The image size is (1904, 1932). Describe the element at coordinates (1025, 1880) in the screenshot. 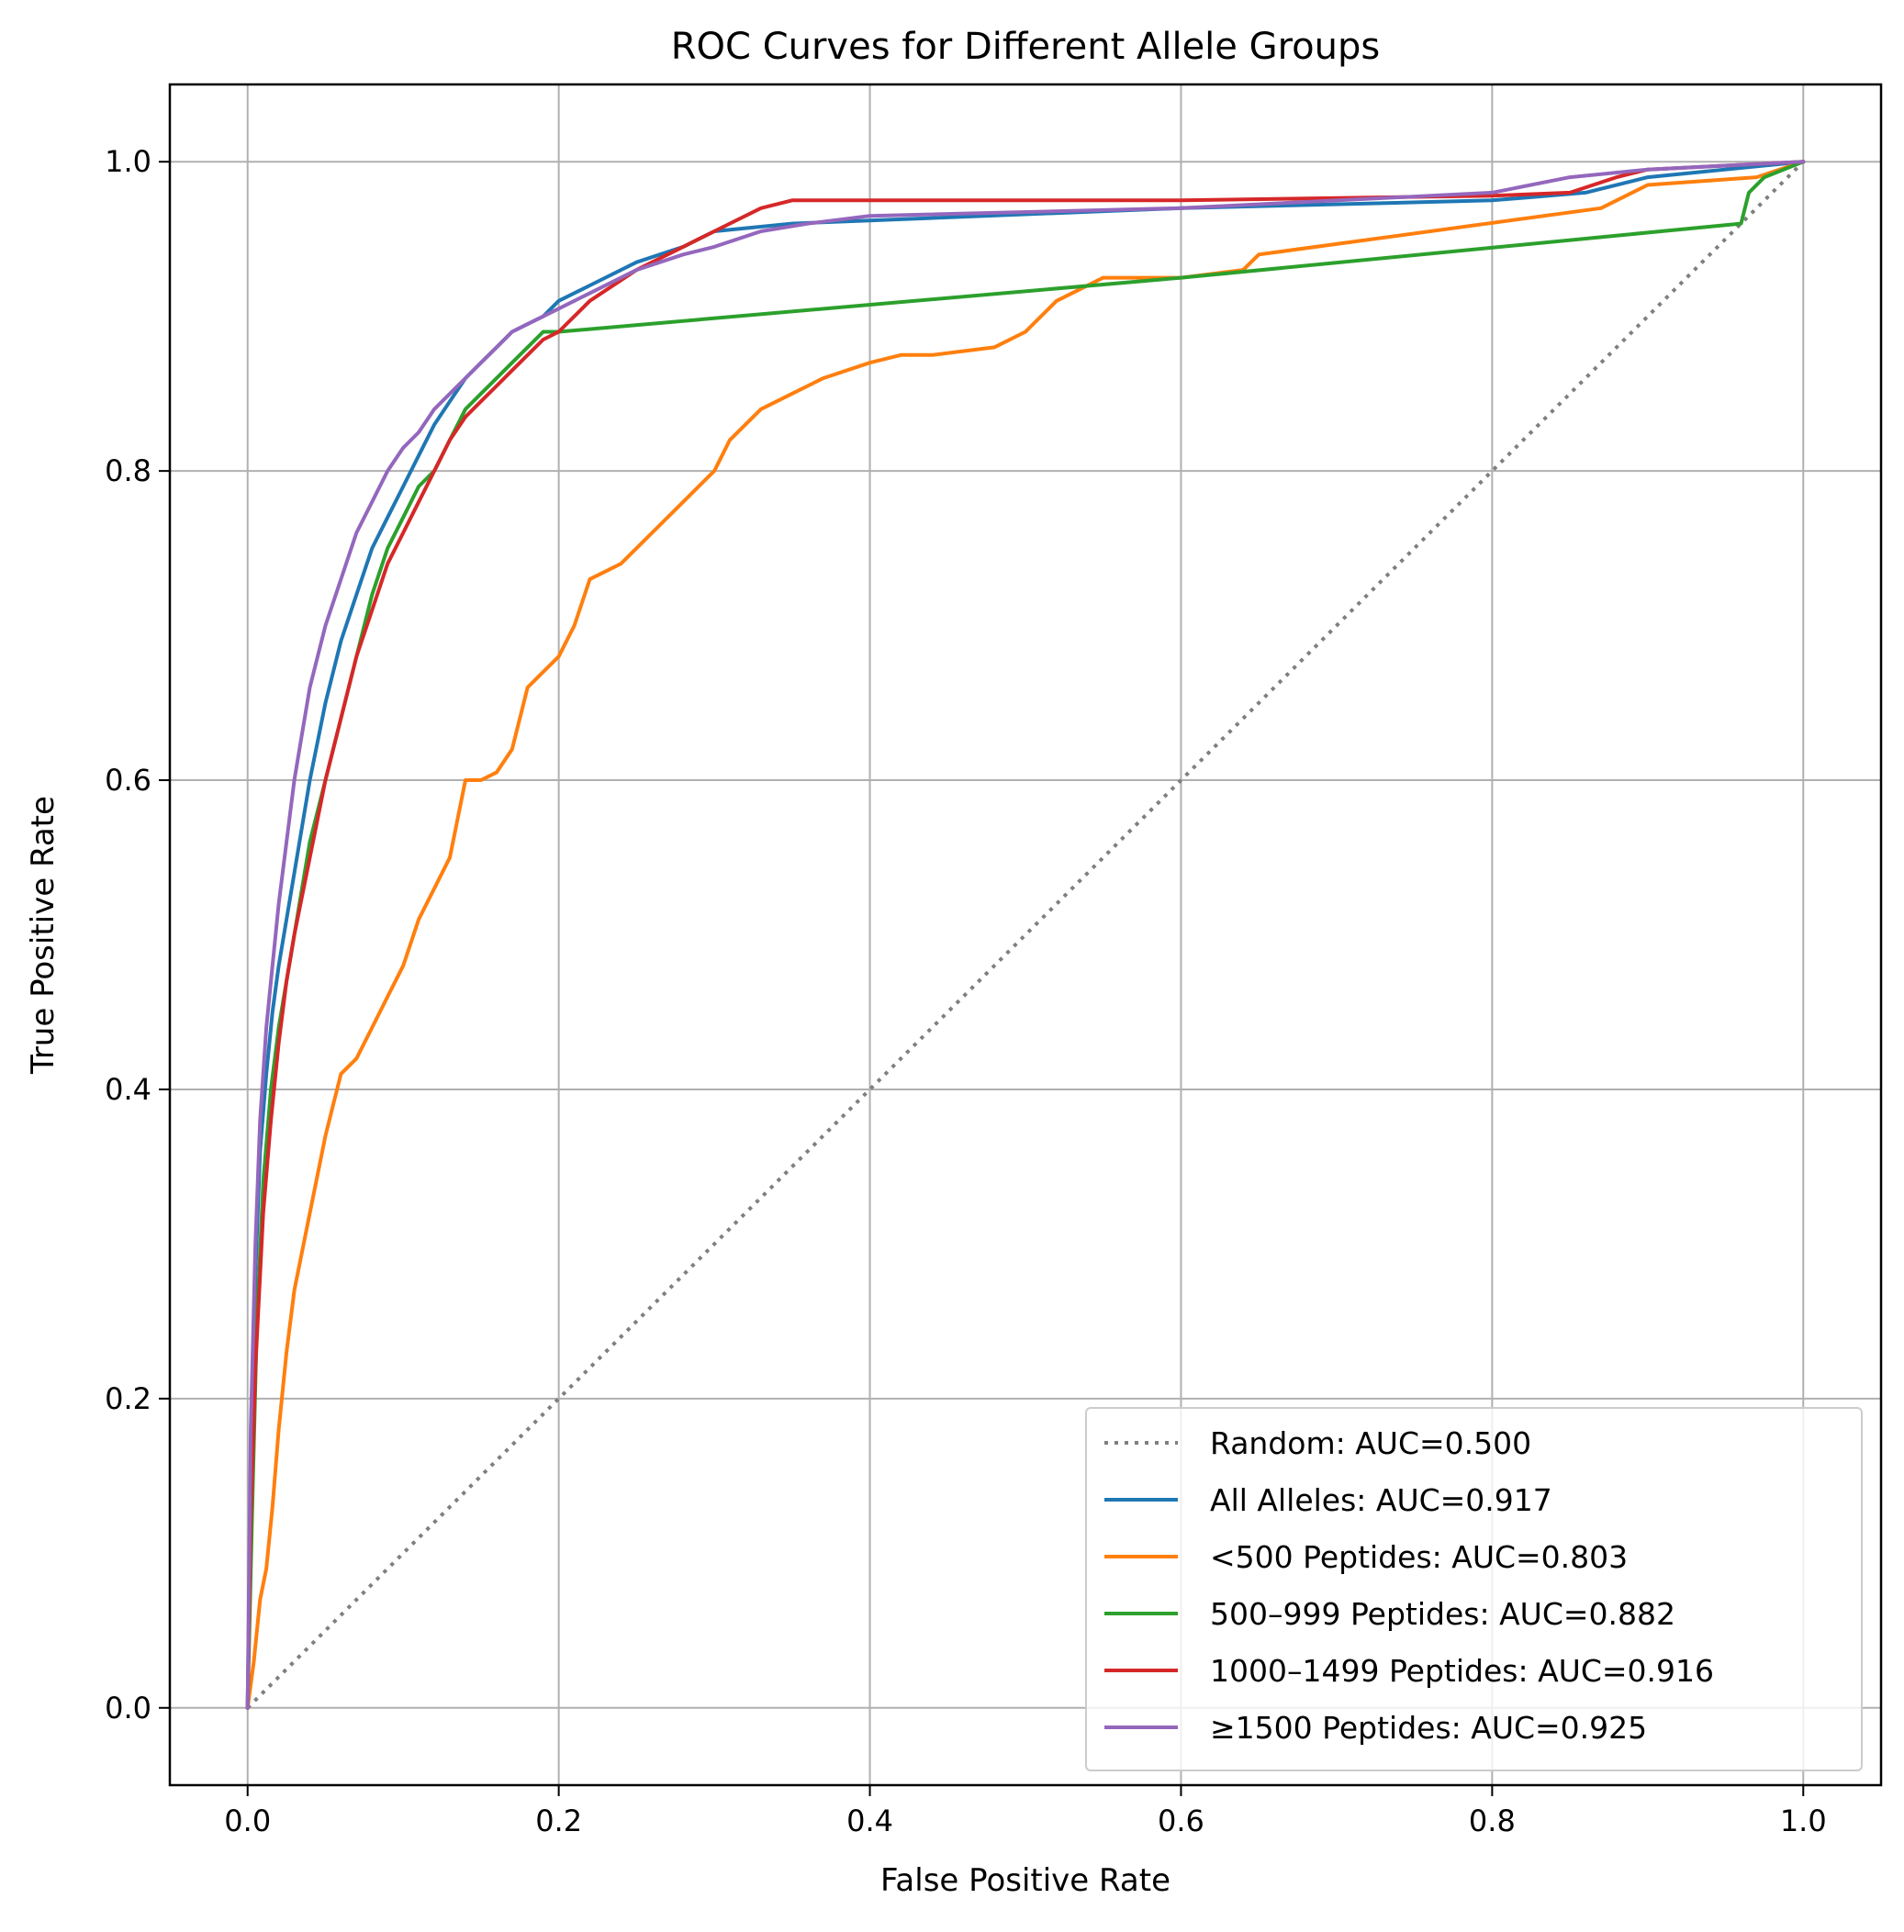

I see `x-axis-label: False Positive Rate` at that location.